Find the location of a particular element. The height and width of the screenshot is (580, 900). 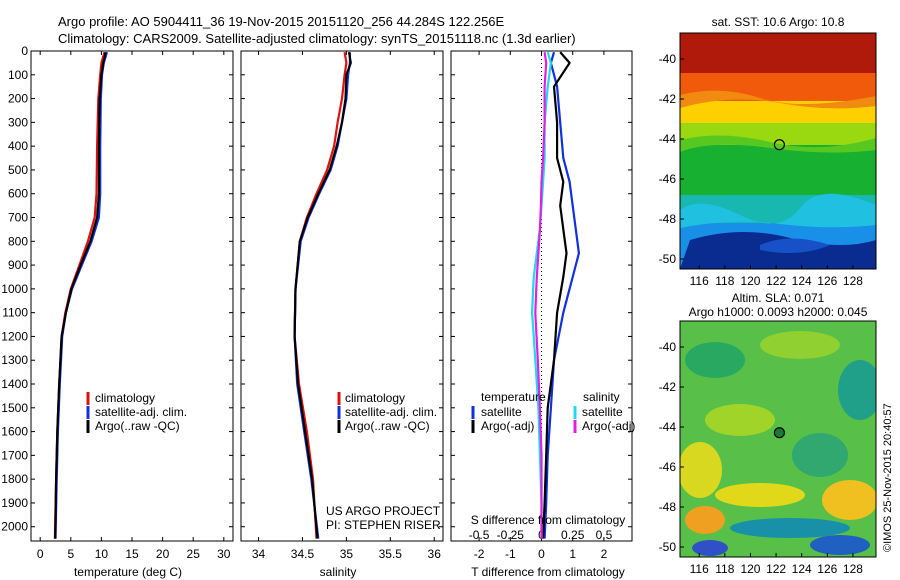

depth-tick-label: 1800 is located at coordinates (14, 479).